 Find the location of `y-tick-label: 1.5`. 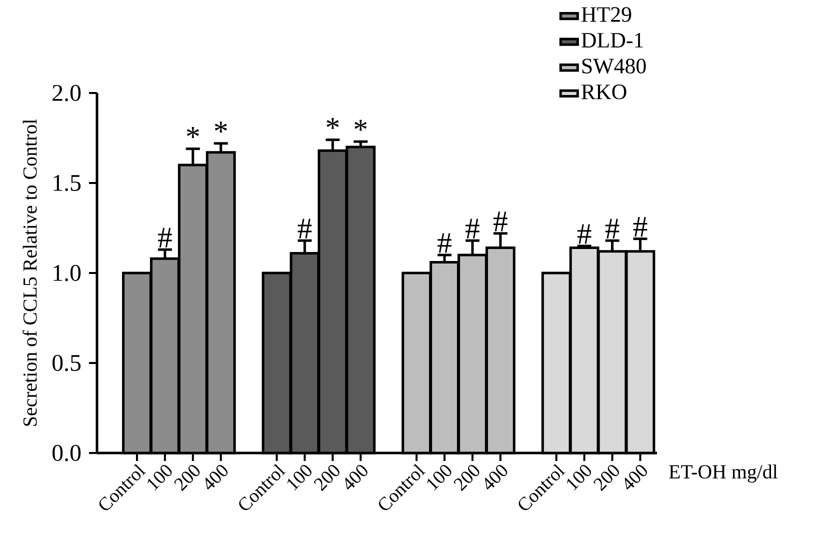

y-tick-label: 1.5 is located at coordinates (67, 183).